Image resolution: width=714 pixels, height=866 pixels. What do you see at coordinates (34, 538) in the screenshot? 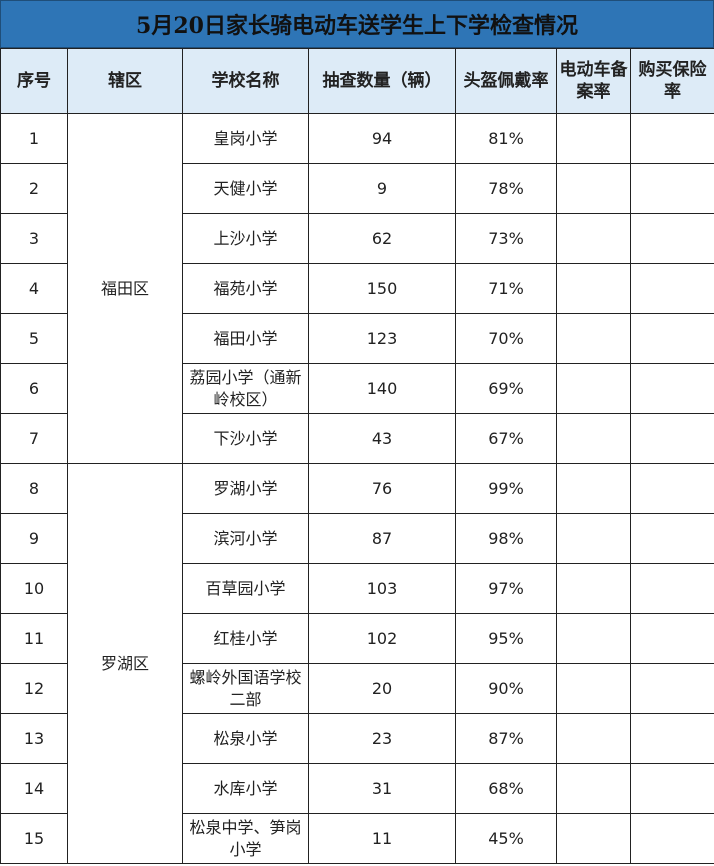
I see `row-index: 9` at bounding box center [34, 538].